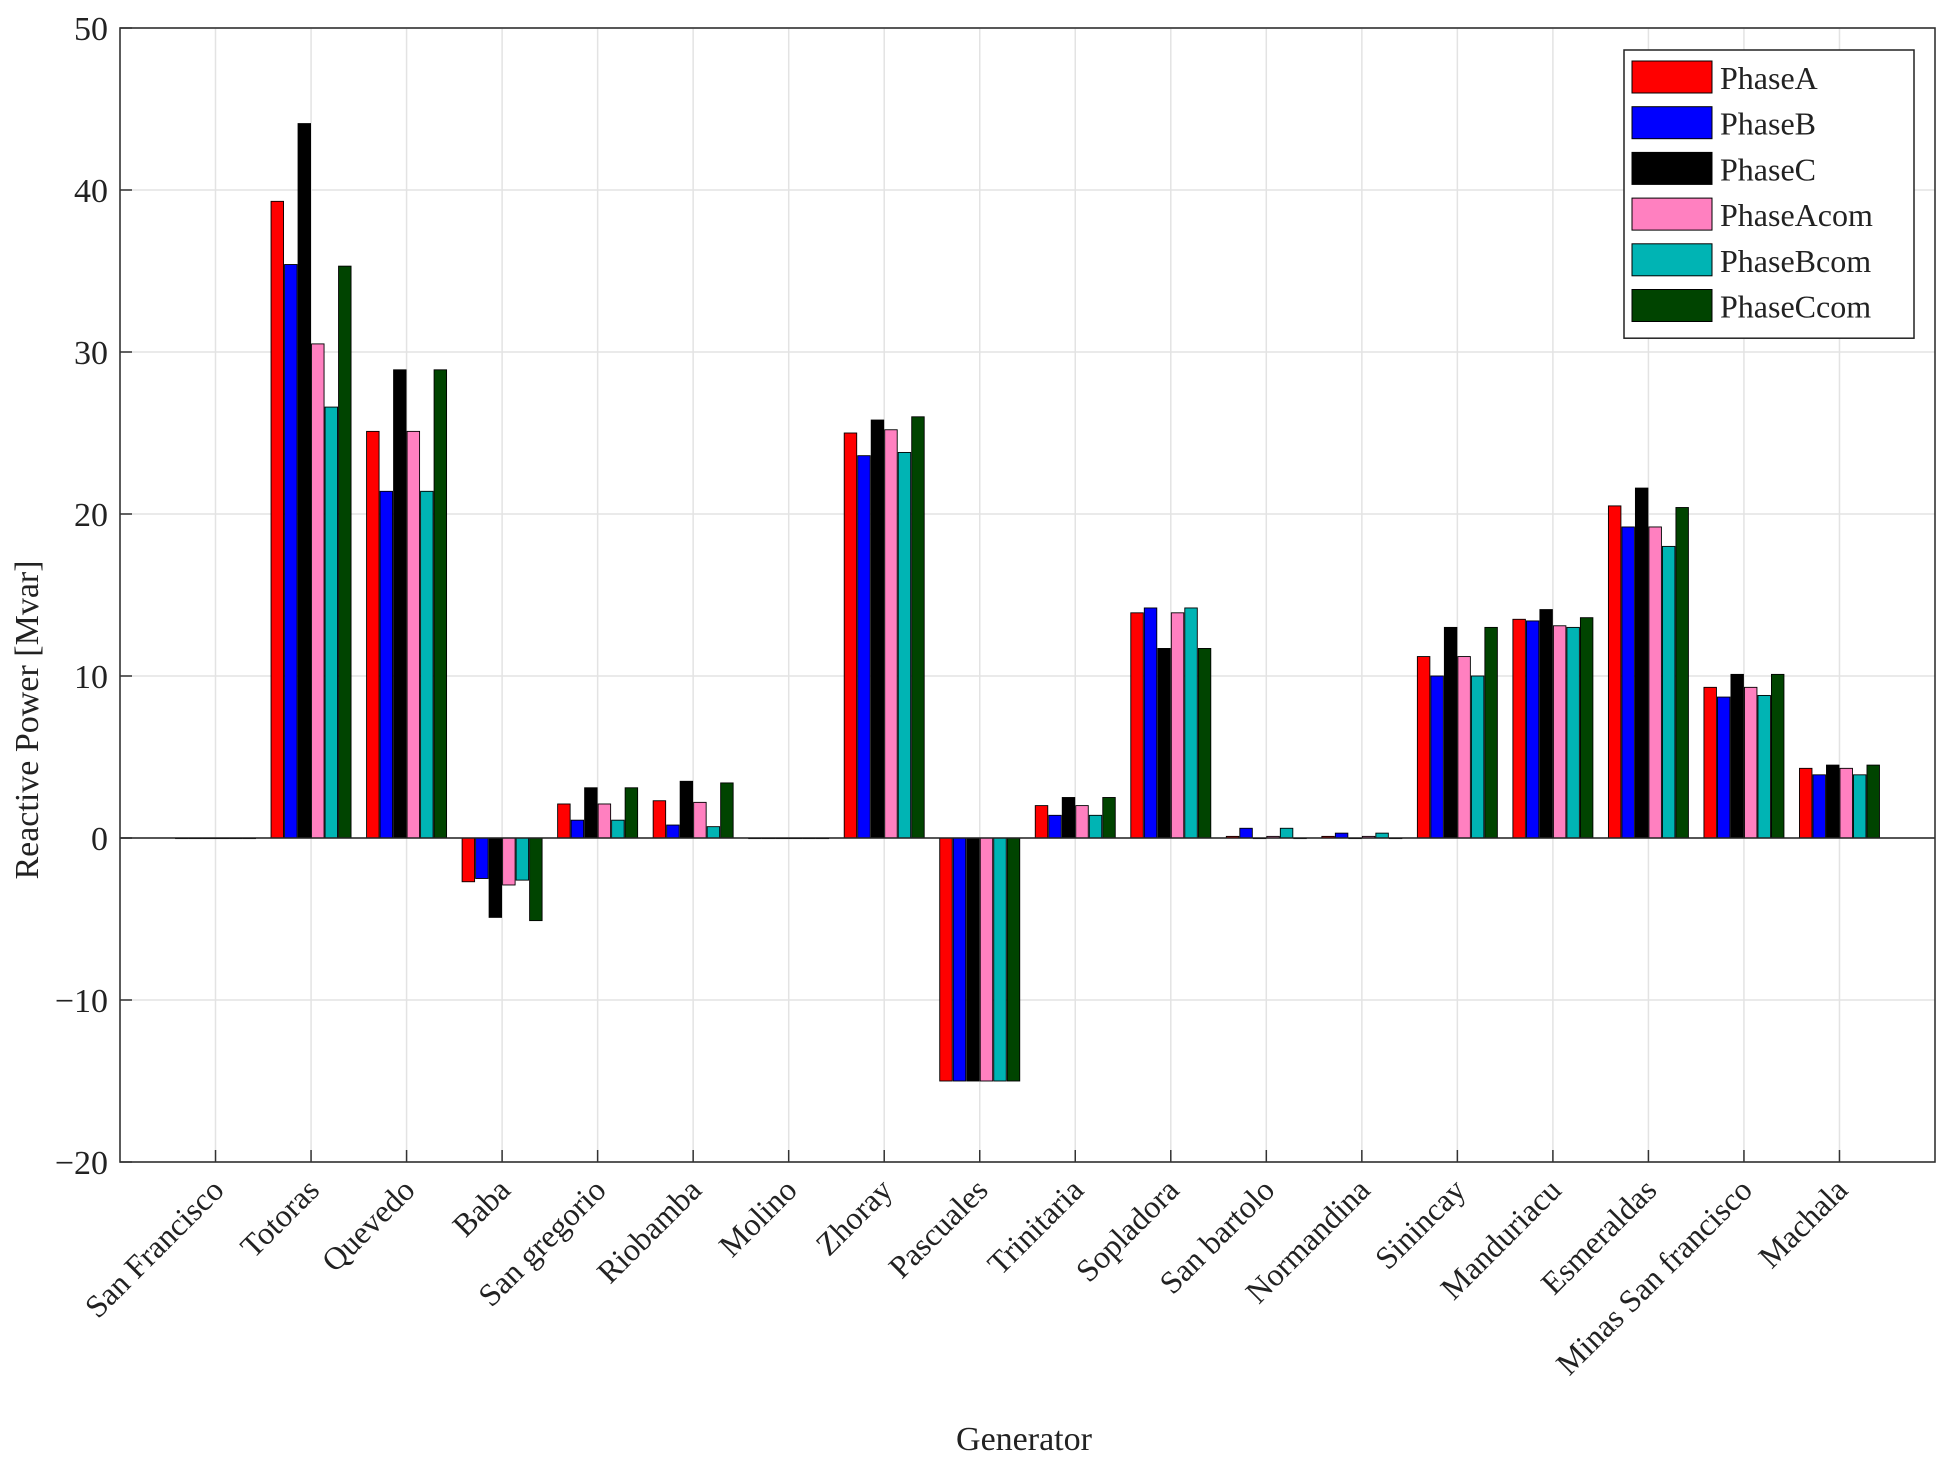 The width and height of the screenshot is (1939, 1479). What do you see at coordinates (1796, 215) in the screenshot?
I see `legend-label: PhaseAcom` at bounding box center [1796, 215].